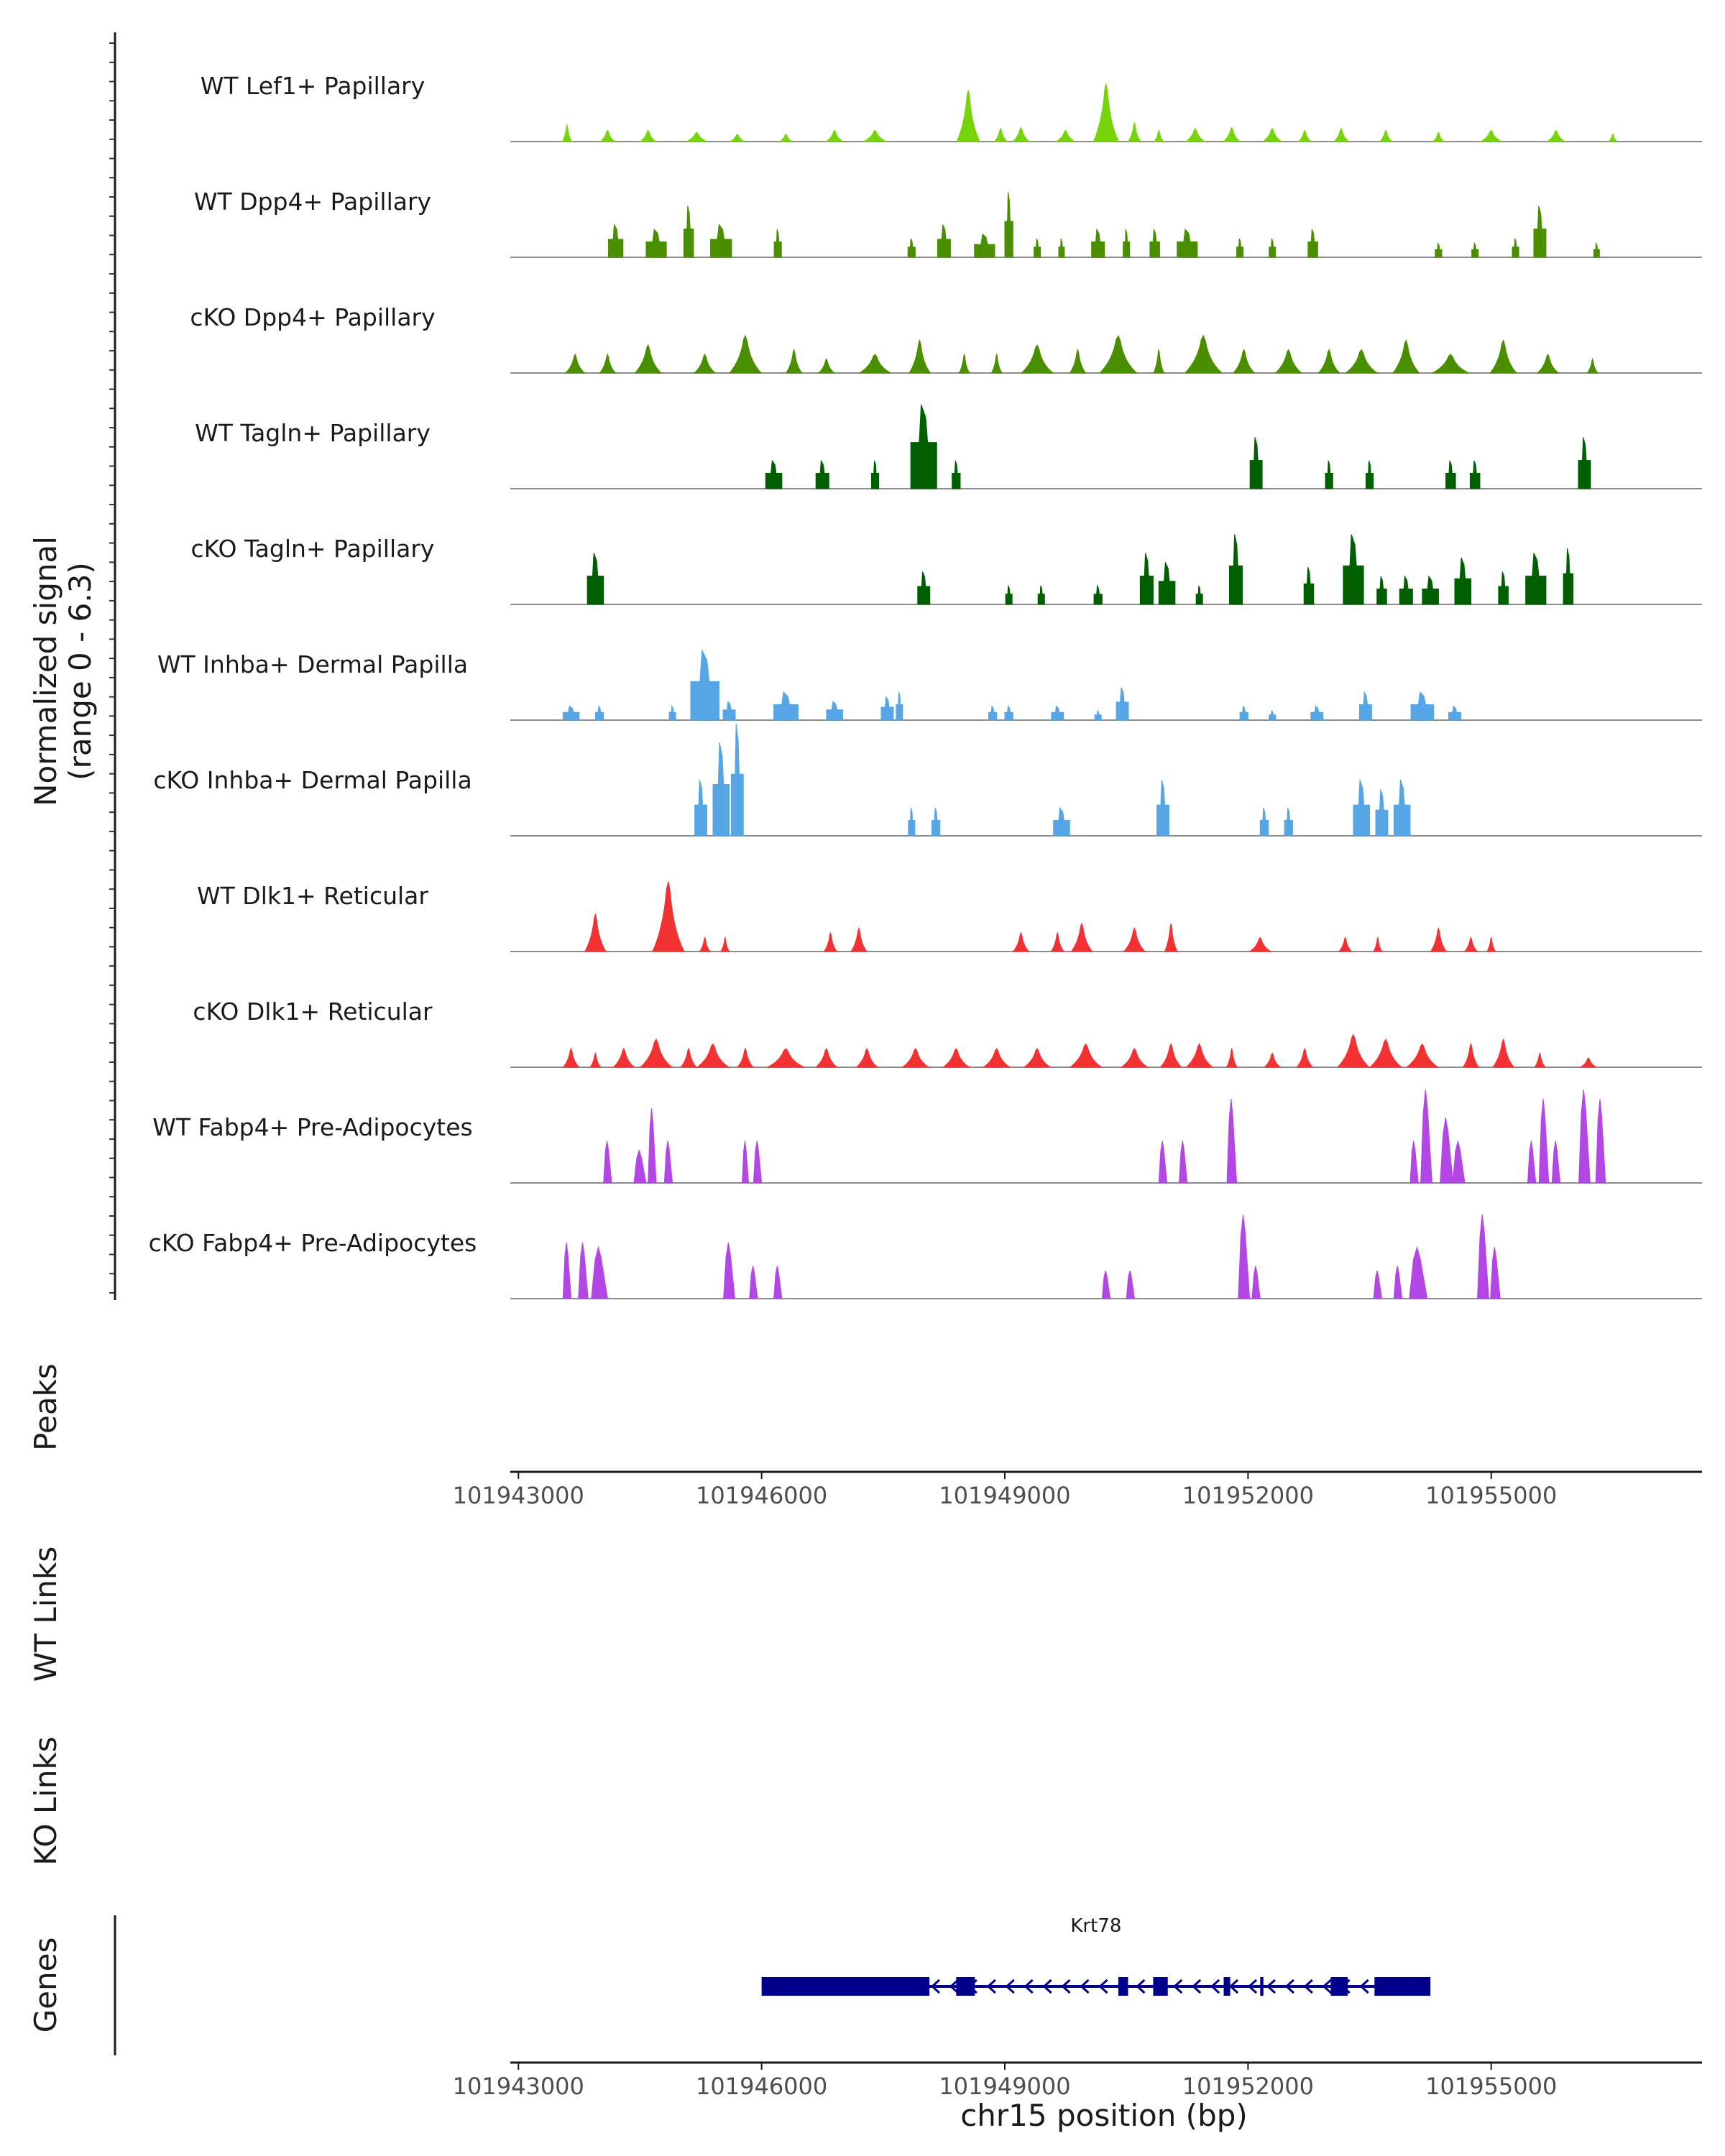 This screenshot has width=1725, height=2156. I want to click on track-1: WT Dpp4+ Papillary, so click(948, 223).